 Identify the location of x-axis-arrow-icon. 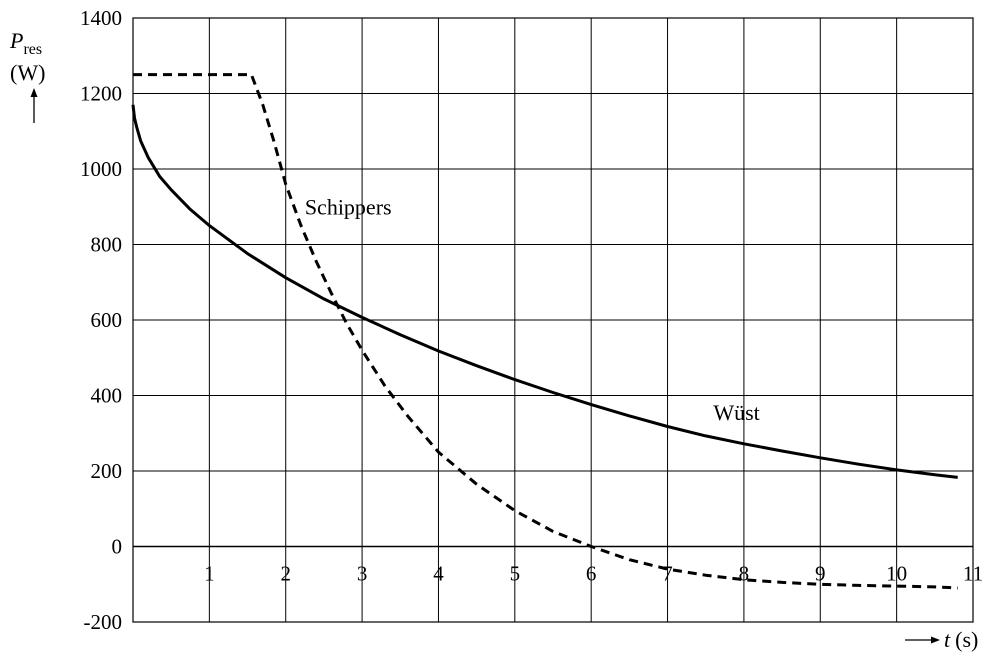
(922, 640).